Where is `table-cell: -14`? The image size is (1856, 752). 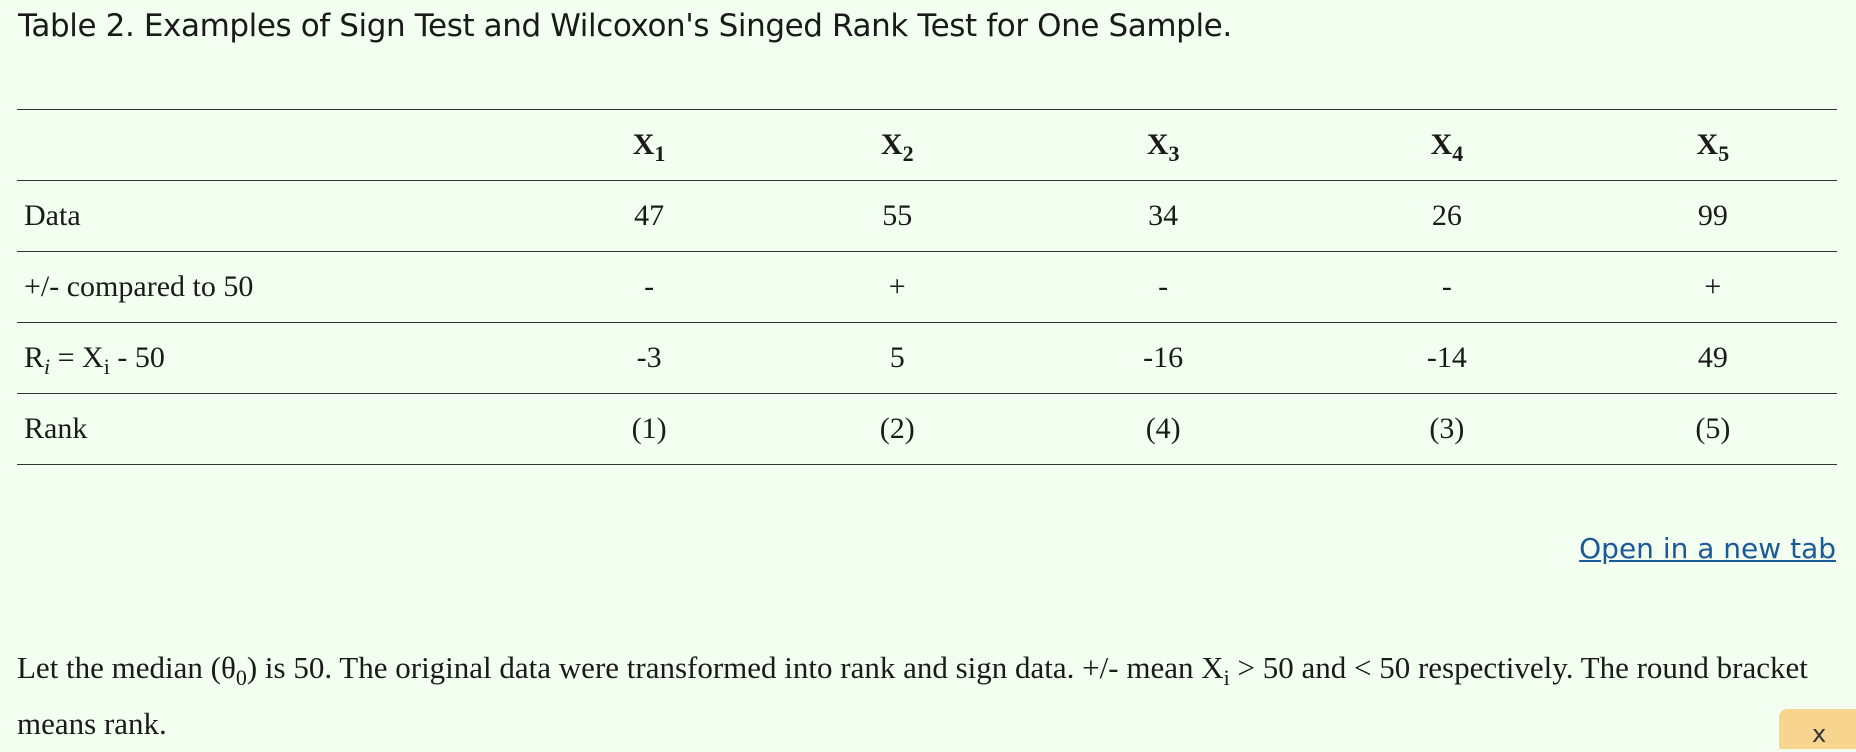
table-cell: -14 is located at coordinates (1447, 358).